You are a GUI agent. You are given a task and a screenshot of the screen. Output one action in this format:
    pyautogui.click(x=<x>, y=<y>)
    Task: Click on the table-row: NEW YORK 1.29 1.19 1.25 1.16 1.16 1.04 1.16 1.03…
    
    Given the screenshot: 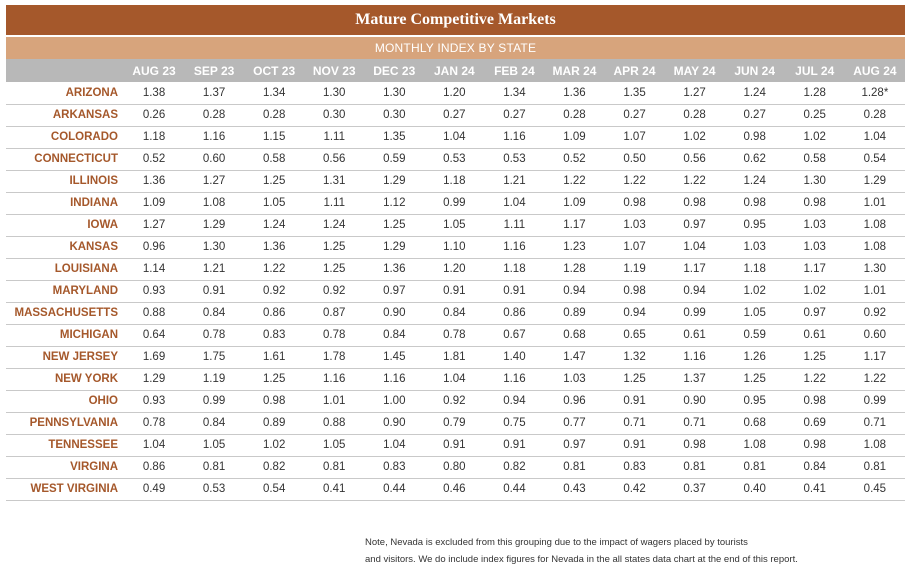 What is the action you would take?
    pyautogui.click(x=455, y=379)
    